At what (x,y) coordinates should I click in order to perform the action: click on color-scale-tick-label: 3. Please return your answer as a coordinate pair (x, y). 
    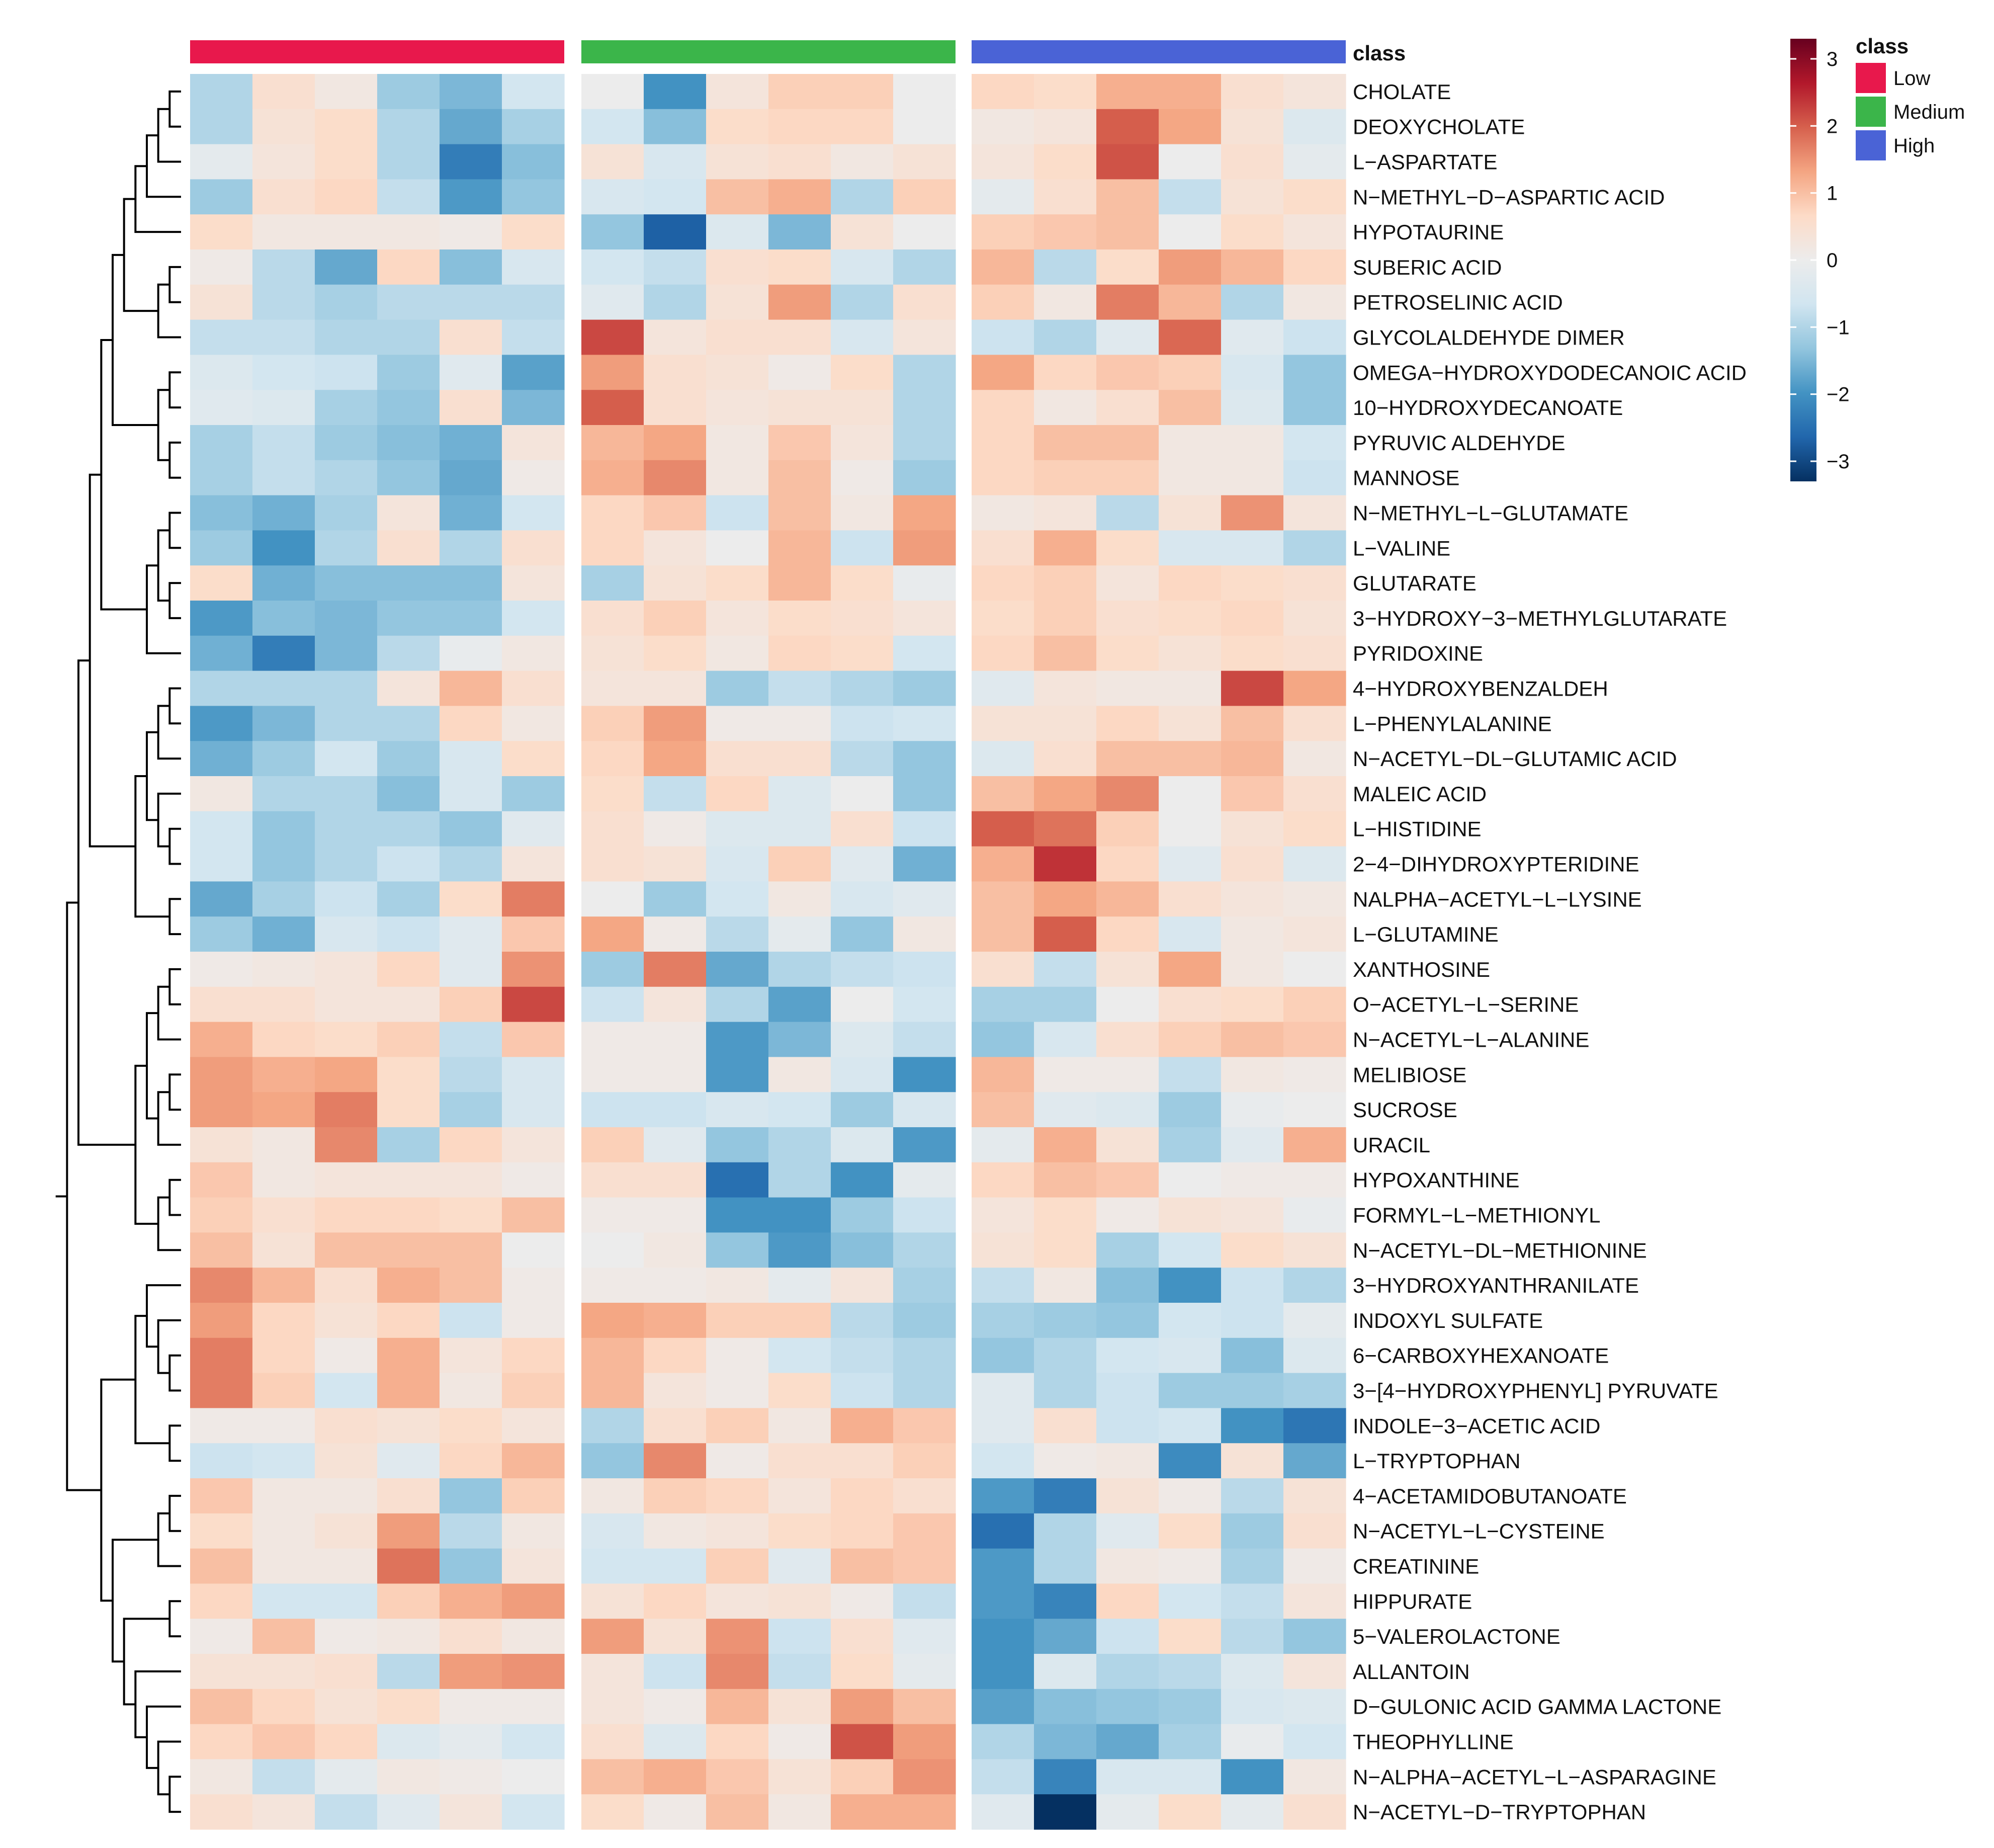
    Looking at the image, I should click on (1832, 59).